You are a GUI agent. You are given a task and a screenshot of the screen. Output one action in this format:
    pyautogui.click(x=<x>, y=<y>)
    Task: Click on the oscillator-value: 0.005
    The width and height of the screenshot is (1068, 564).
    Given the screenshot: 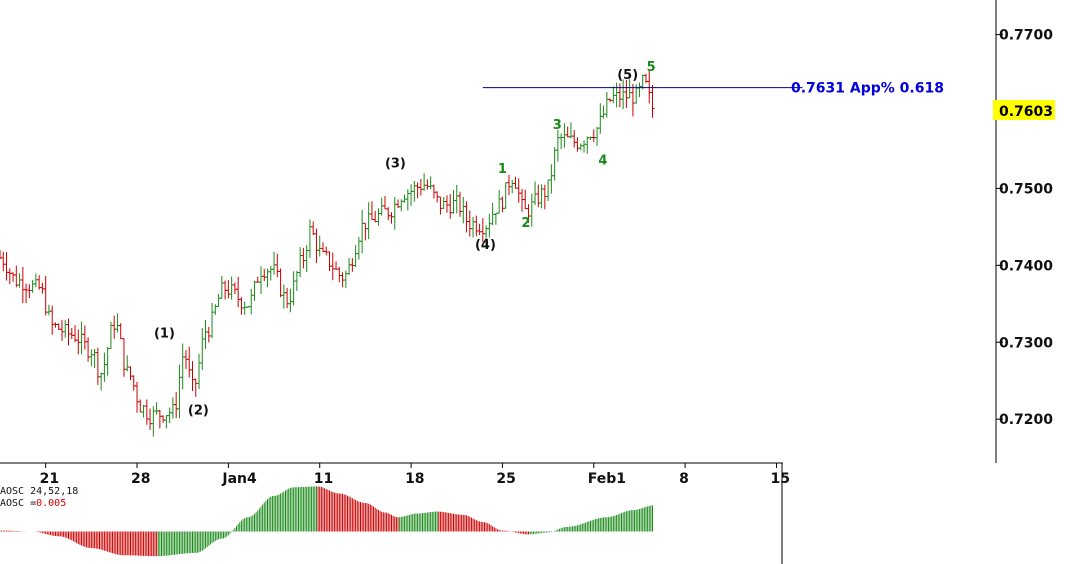 What is the action you would take?
    pyautogui.click(x=51, y=503)
    